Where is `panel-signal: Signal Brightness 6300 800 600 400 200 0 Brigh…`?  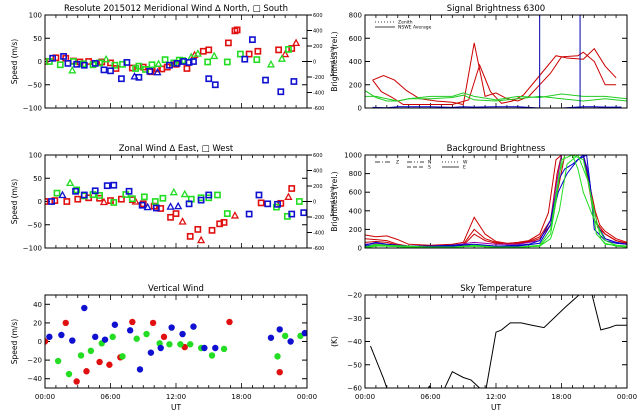 panel-signal: Signal Brightness 6300 800 600 400 200 0 Brigh… is located at coordinates (479, 58).